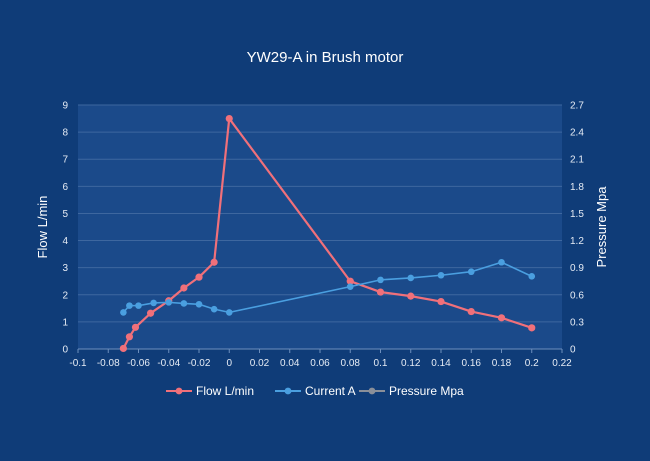  What do you see at coordinates (320, 363) in the screenshot?
I see `x-tick-label: 0.06` at bounding box center [320, 363].